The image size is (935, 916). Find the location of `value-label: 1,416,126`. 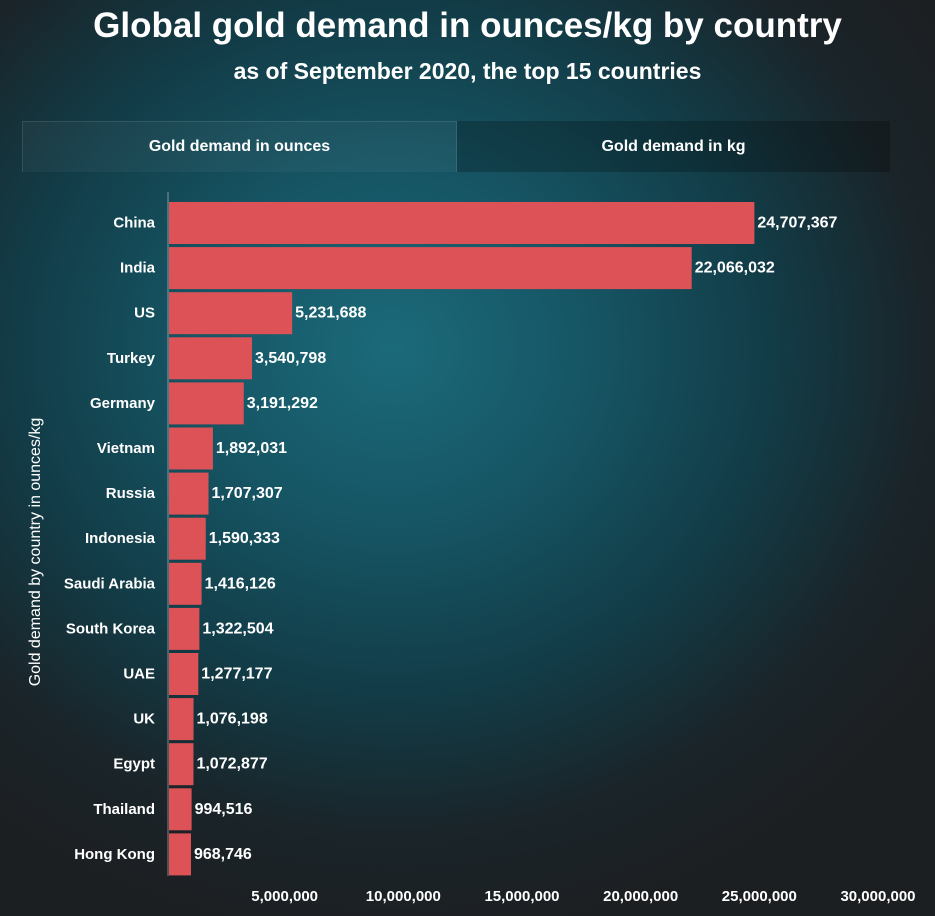

value-label: 1,416,126 is located at coordinates (240, 583).